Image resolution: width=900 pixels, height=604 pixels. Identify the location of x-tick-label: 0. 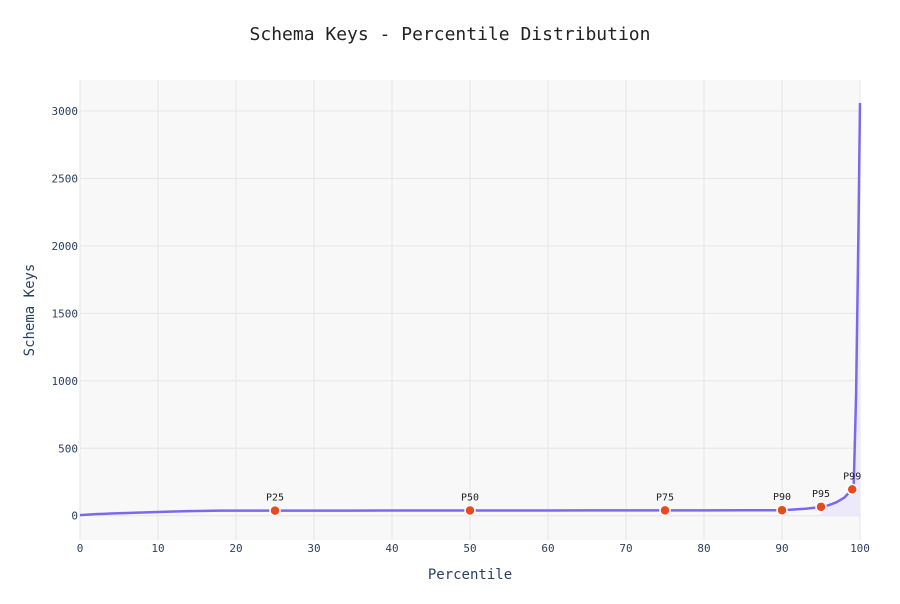
(80, 548).